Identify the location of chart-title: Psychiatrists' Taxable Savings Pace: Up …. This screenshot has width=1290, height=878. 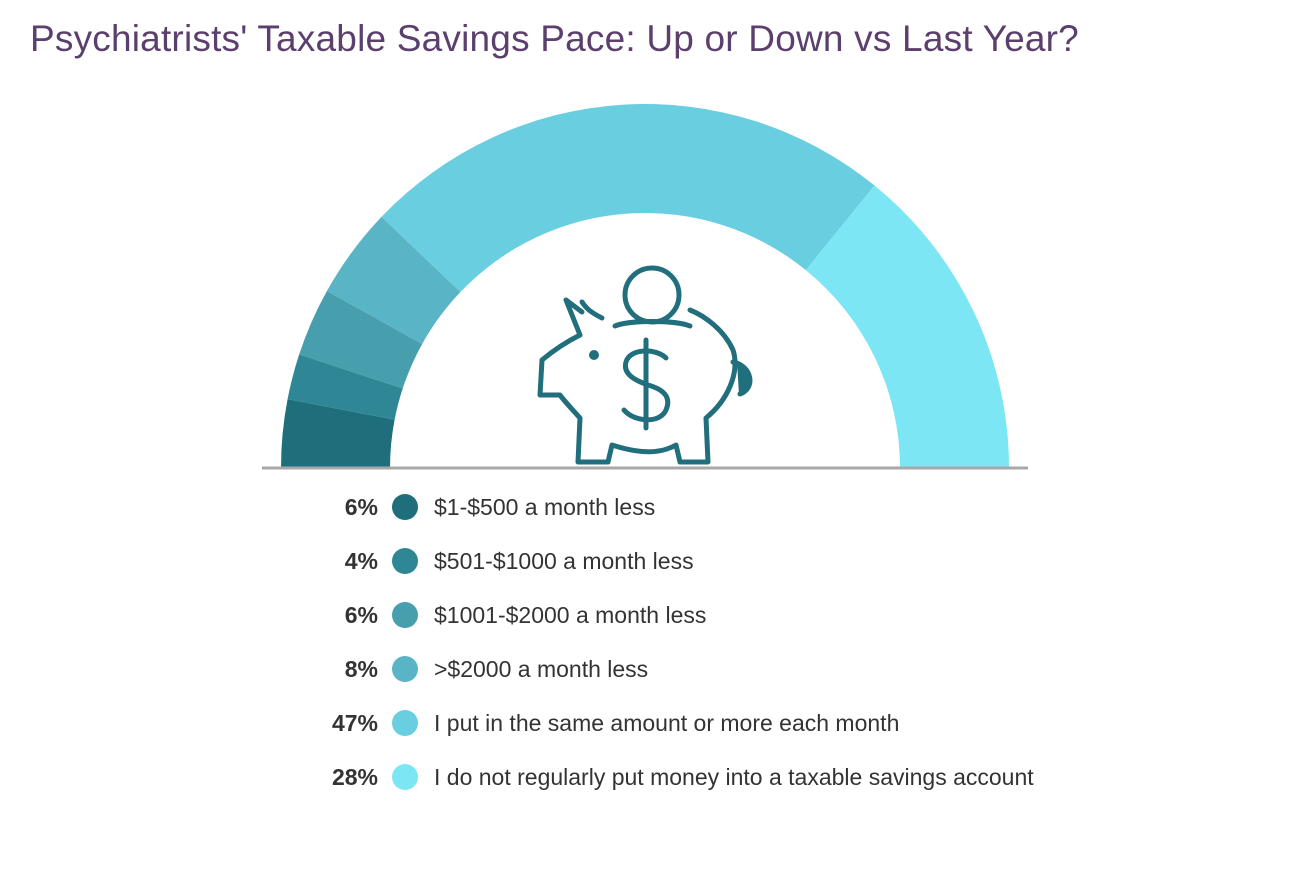
(554, 38).